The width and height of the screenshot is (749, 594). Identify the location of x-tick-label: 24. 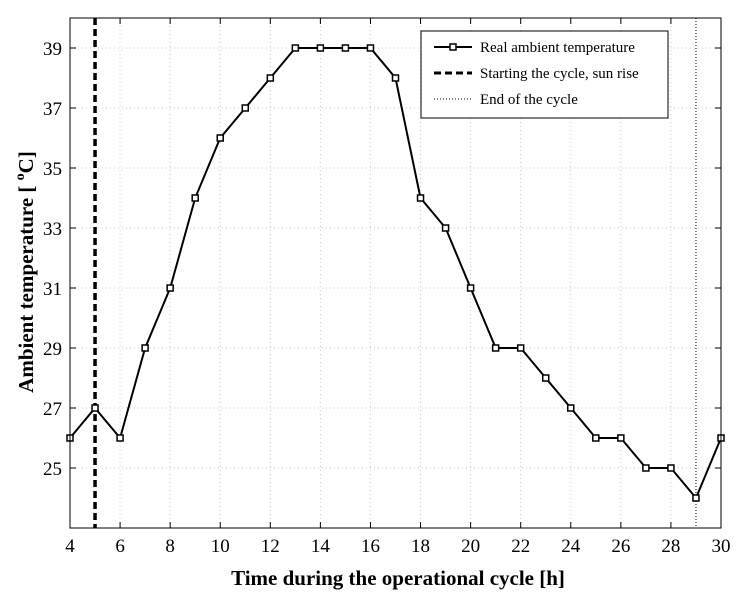
(571, 546).